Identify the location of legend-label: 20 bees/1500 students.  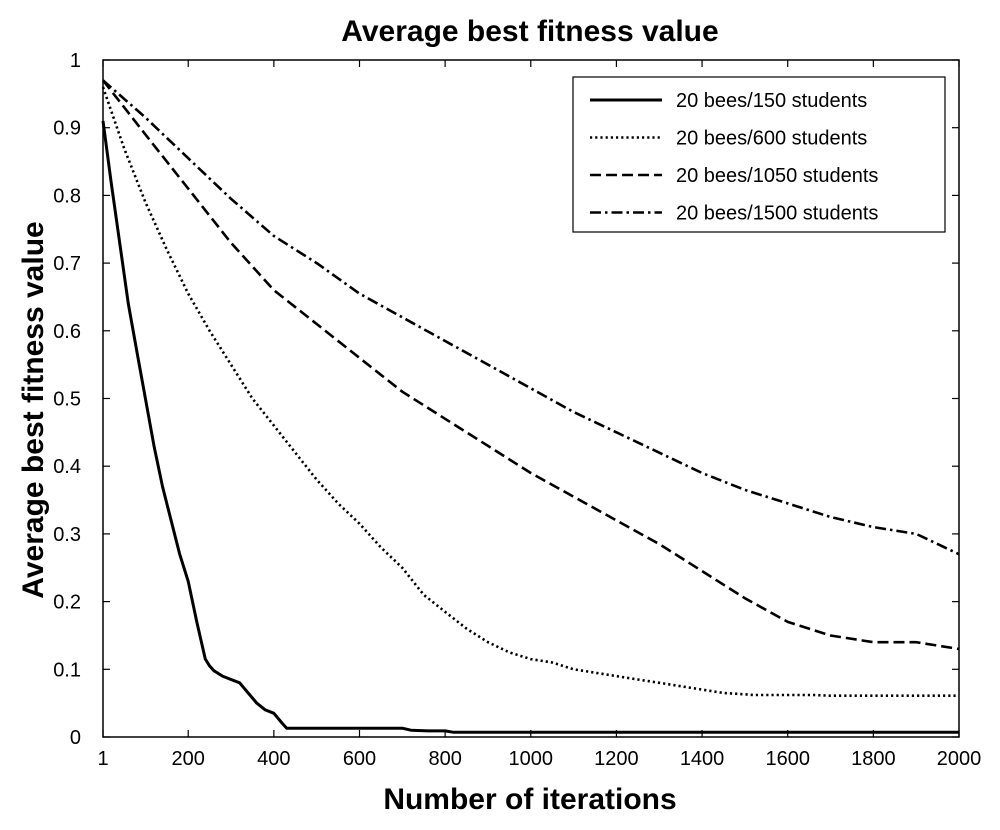
(777, 214).